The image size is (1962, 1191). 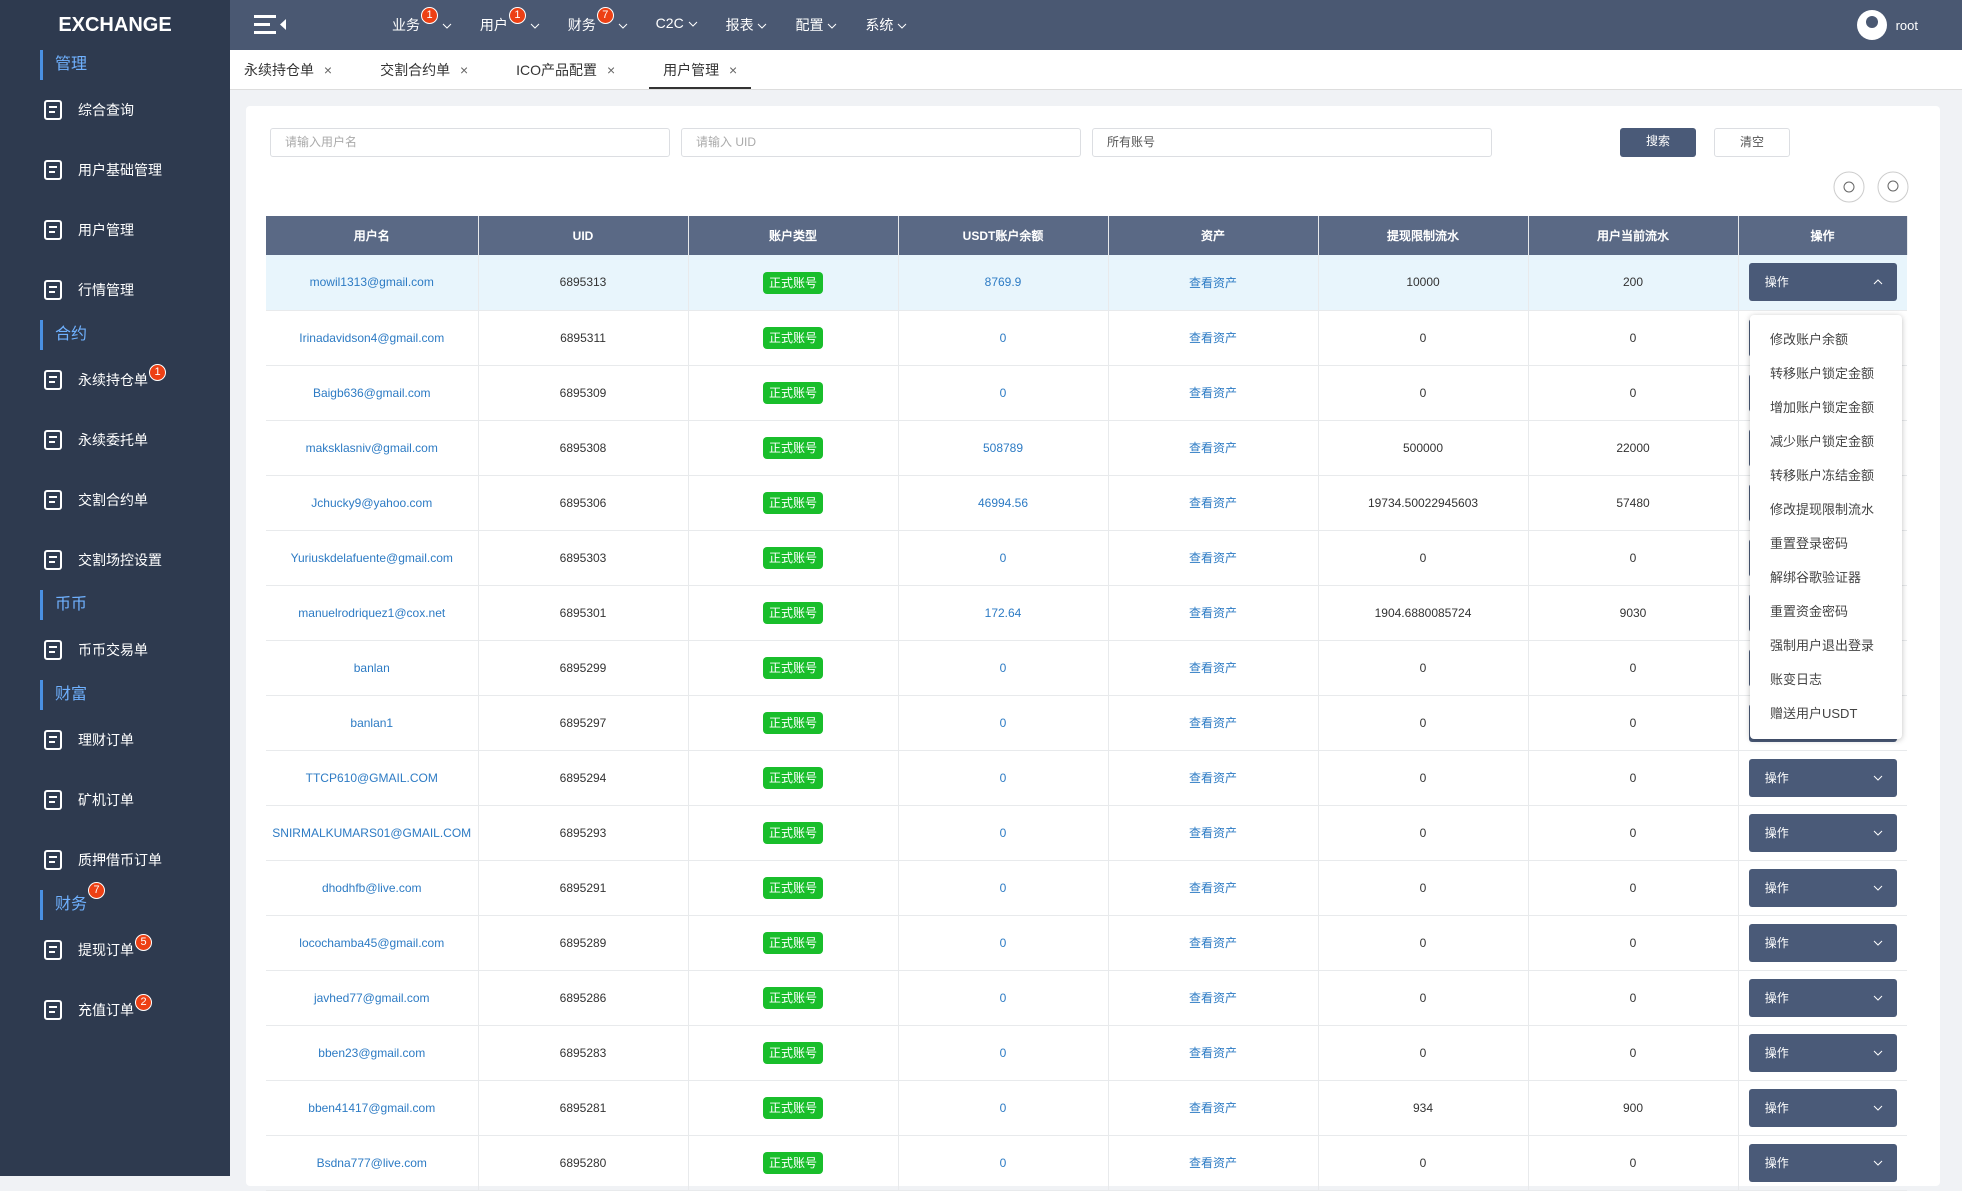 What do you see at coordinates (115, 290) in the screenshot?
I see `sidebar-item: 行情管理` at bounding box center [115, 290].